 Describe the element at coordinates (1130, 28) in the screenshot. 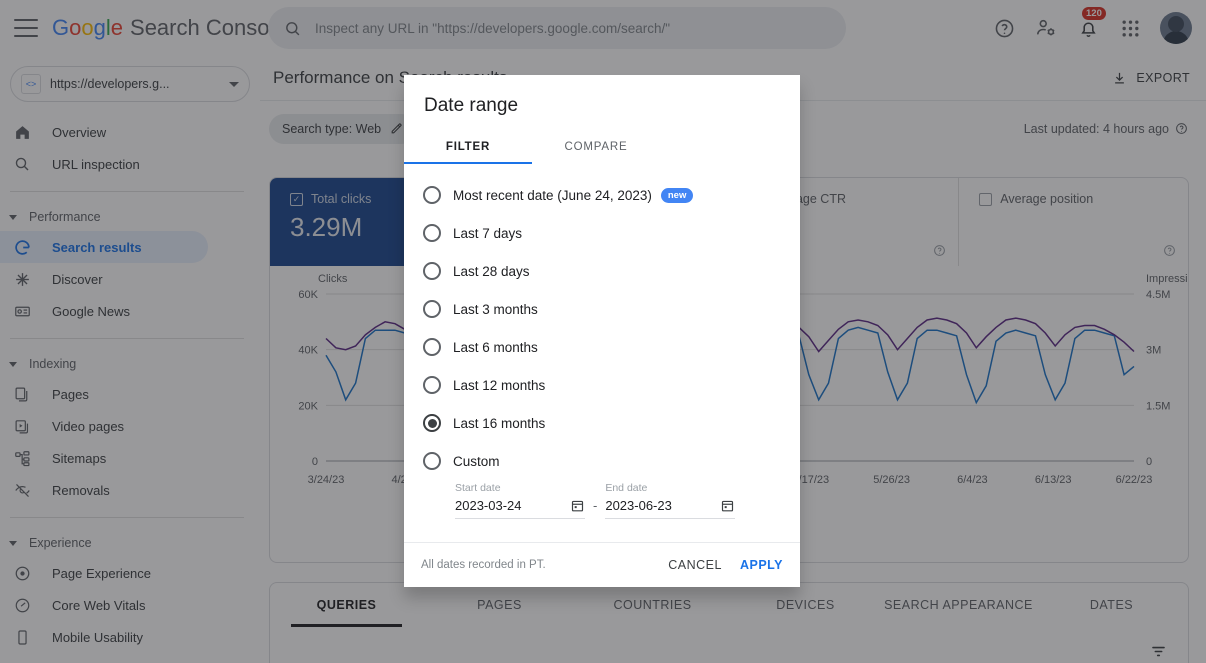

I see `apps-grid-icon` at that location.